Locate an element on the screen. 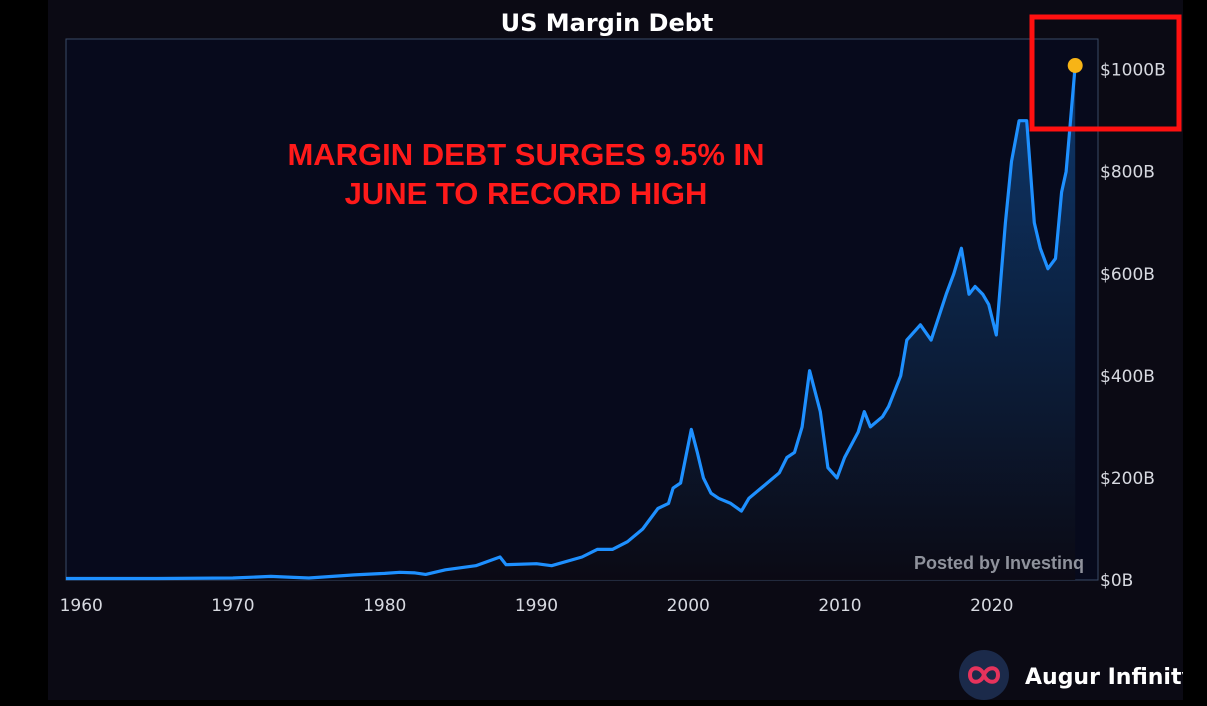  x-tick-label: 1980 is located at coordinates (384, 606).